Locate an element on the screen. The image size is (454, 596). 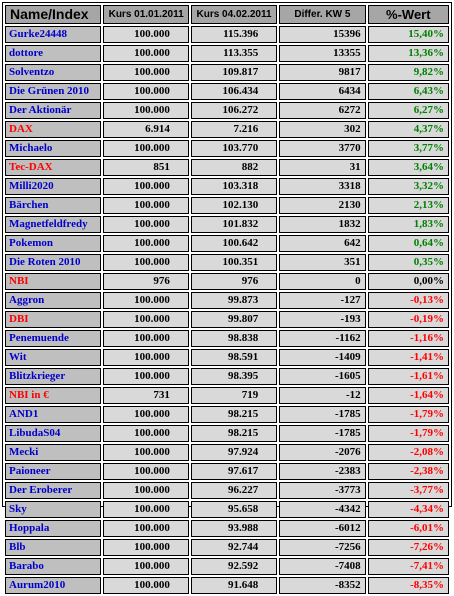
table-row: DBI 100.000 99.807 -193 -0,19% is located at coordinates (227, 319).